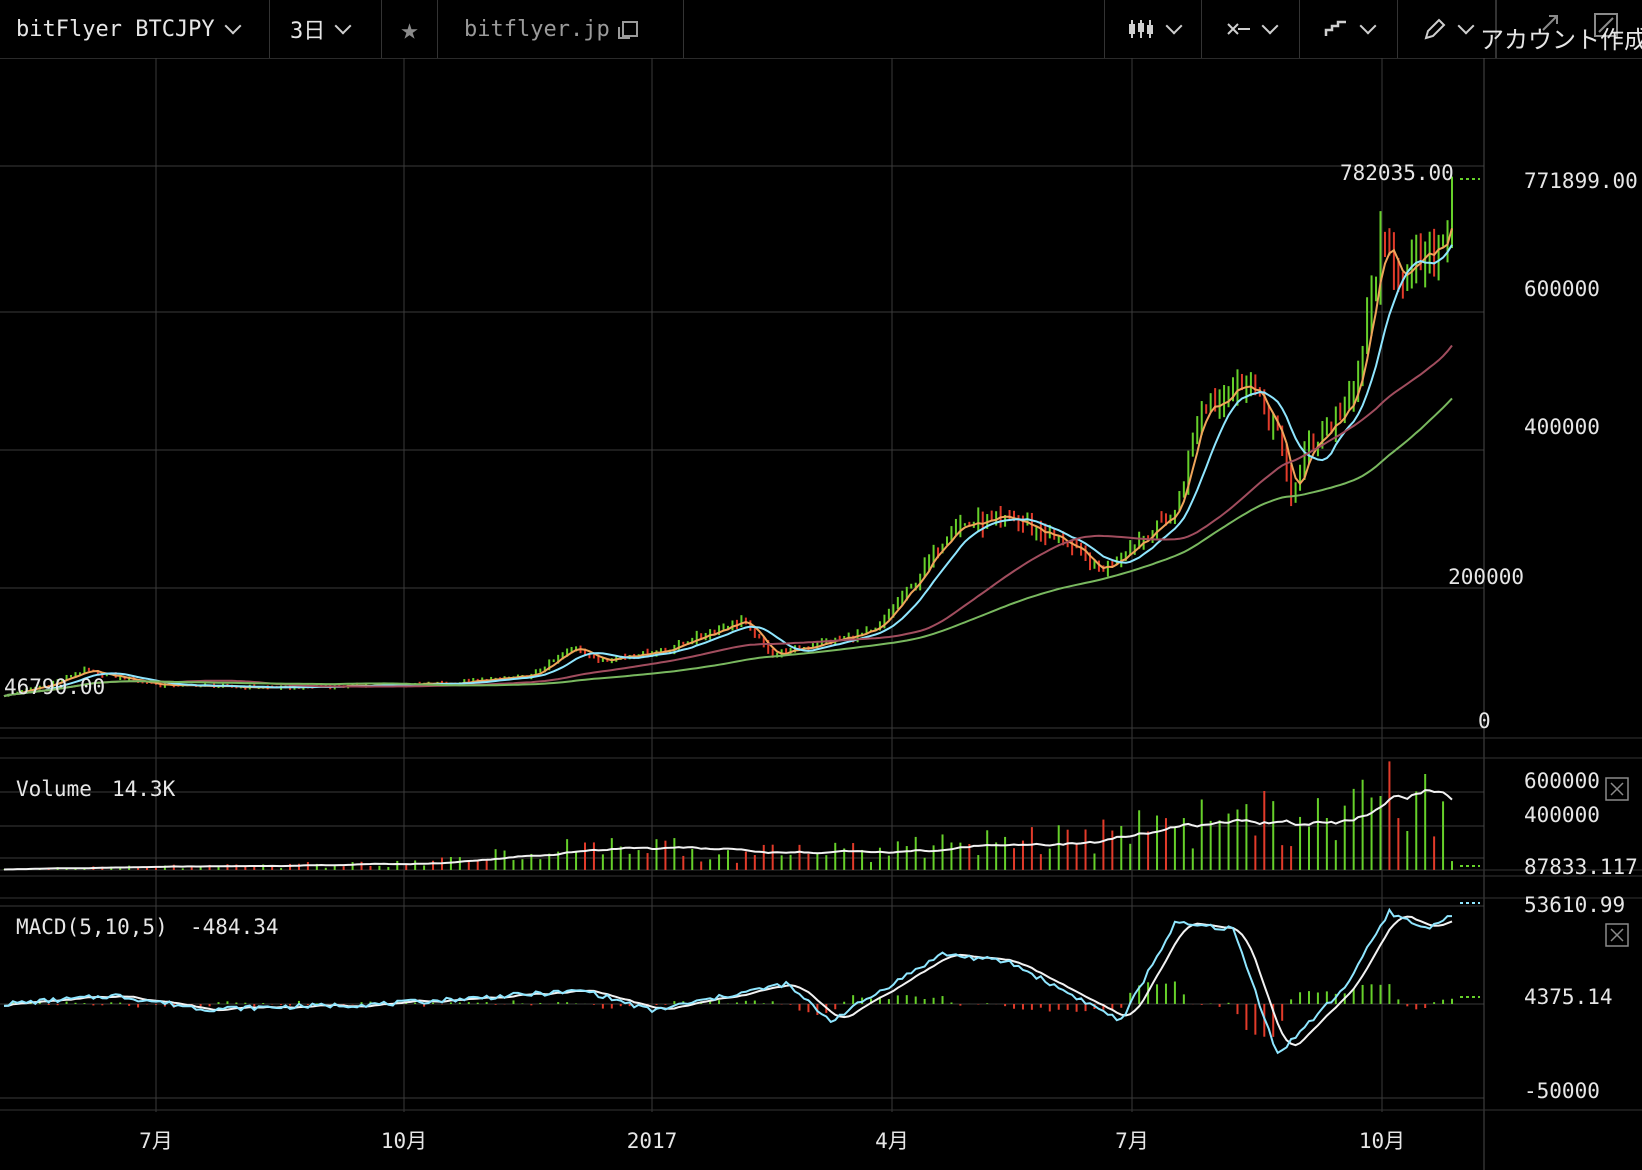 This screenshot has width=1642, height=1170. Describe the element at coordinates (1251, 29) in the screenshot. I see `indicators-button` at that location.